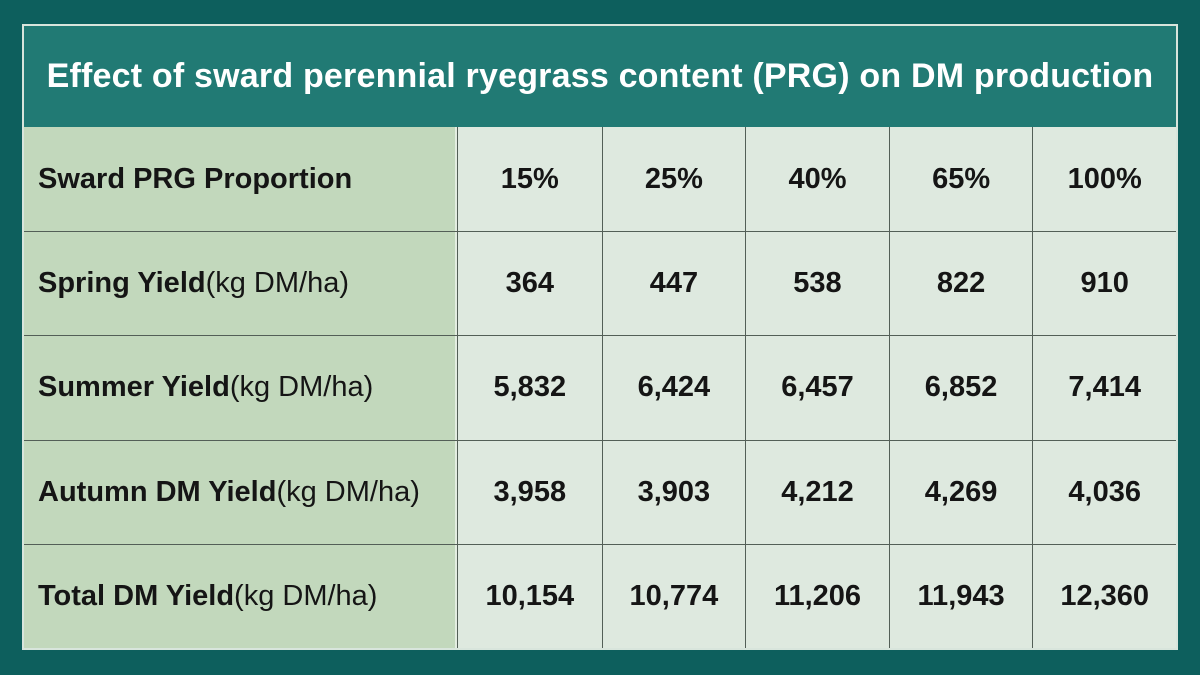 The height and width of the screenshot is (675, 1200). What do you see at coordinates (817, 179) in the screenshot?
I see `table-cell-prg-40: 40%` at bounding box center [817, 179].